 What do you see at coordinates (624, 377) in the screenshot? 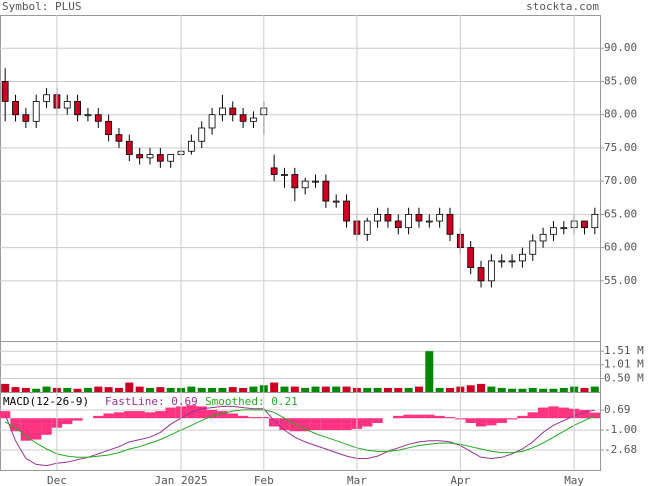
I see `y-tick-label: 0.50 M` at bounding box center [624, 377].